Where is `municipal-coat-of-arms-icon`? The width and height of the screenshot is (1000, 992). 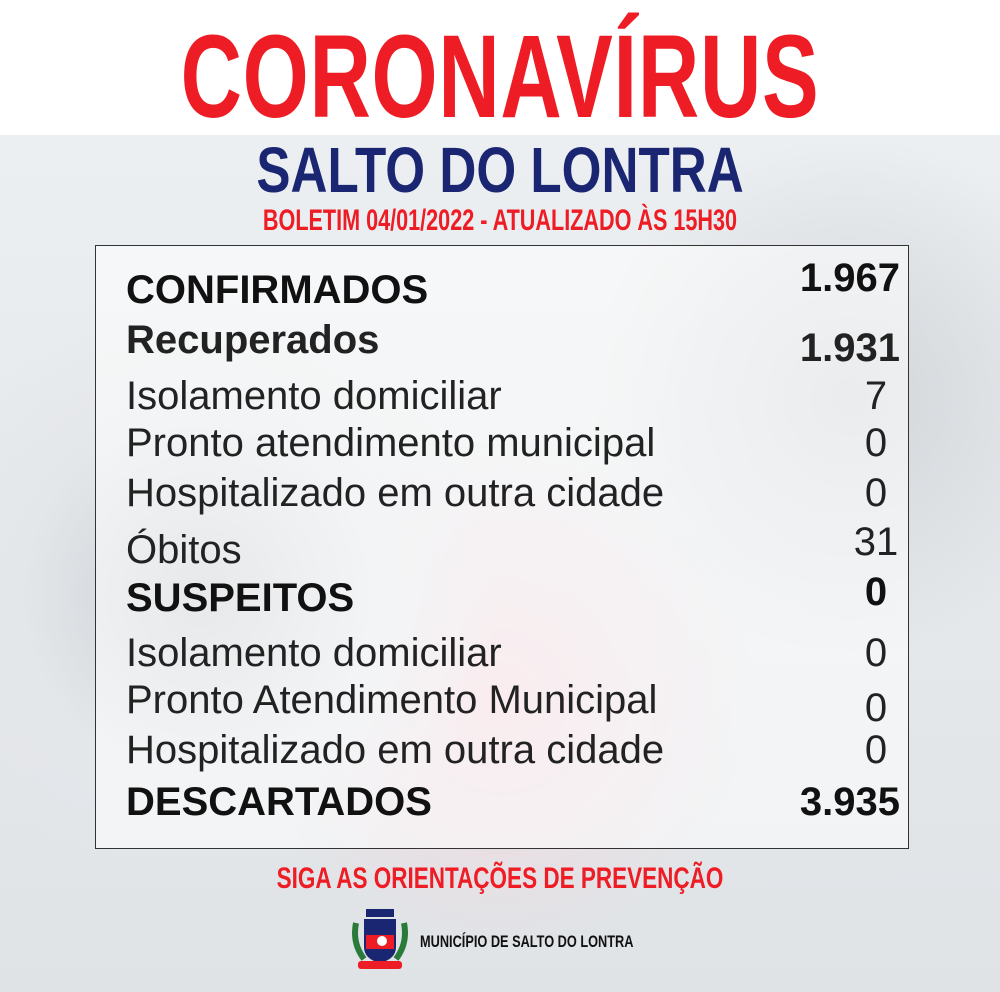 municipal-coat-of-arms-icon is located at coordinates (380, 939).